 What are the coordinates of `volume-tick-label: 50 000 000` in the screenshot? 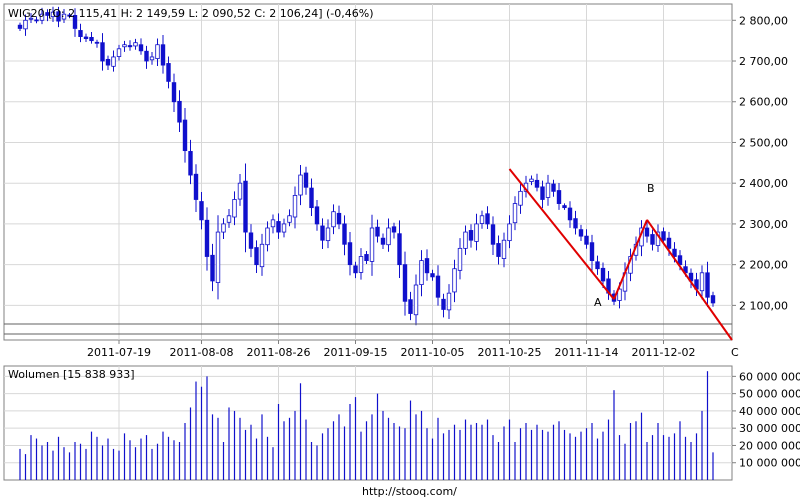 It's located at (769, 394).